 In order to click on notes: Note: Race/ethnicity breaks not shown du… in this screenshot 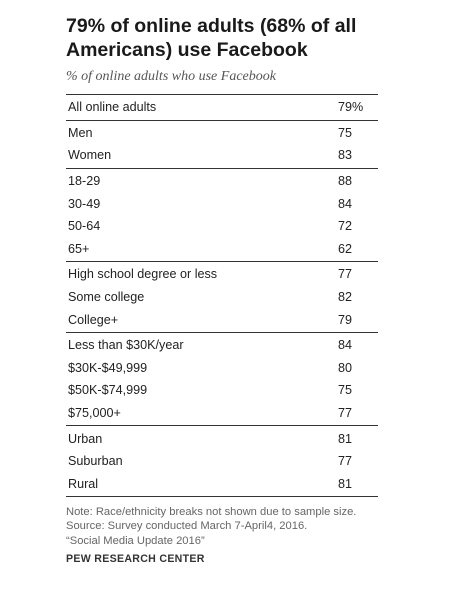, I will do `click(229, 526)`.